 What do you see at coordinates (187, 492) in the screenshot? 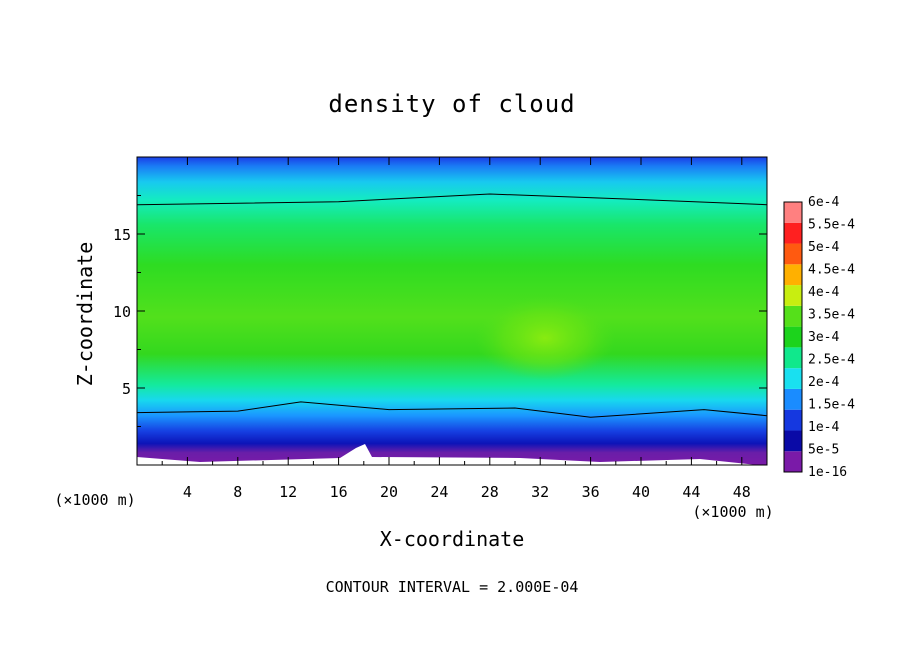
I see `x-tick-label: 4` at bounding box center [187, 492].